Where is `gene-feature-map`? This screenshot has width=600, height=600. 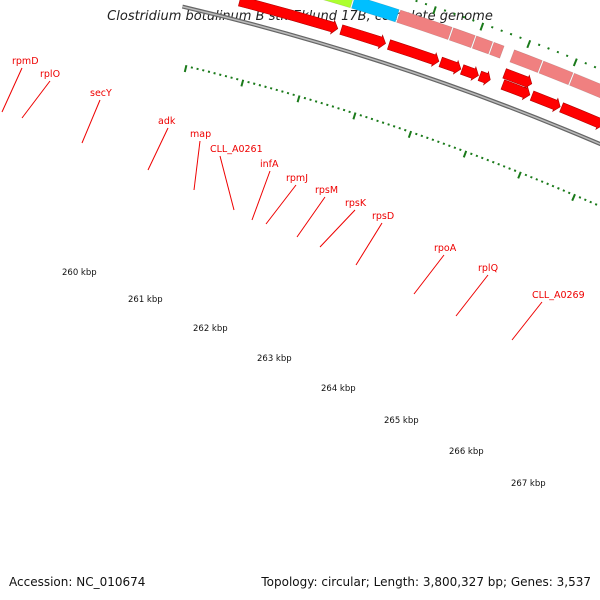
gene-feature-map is located at coordinates (462, 38).